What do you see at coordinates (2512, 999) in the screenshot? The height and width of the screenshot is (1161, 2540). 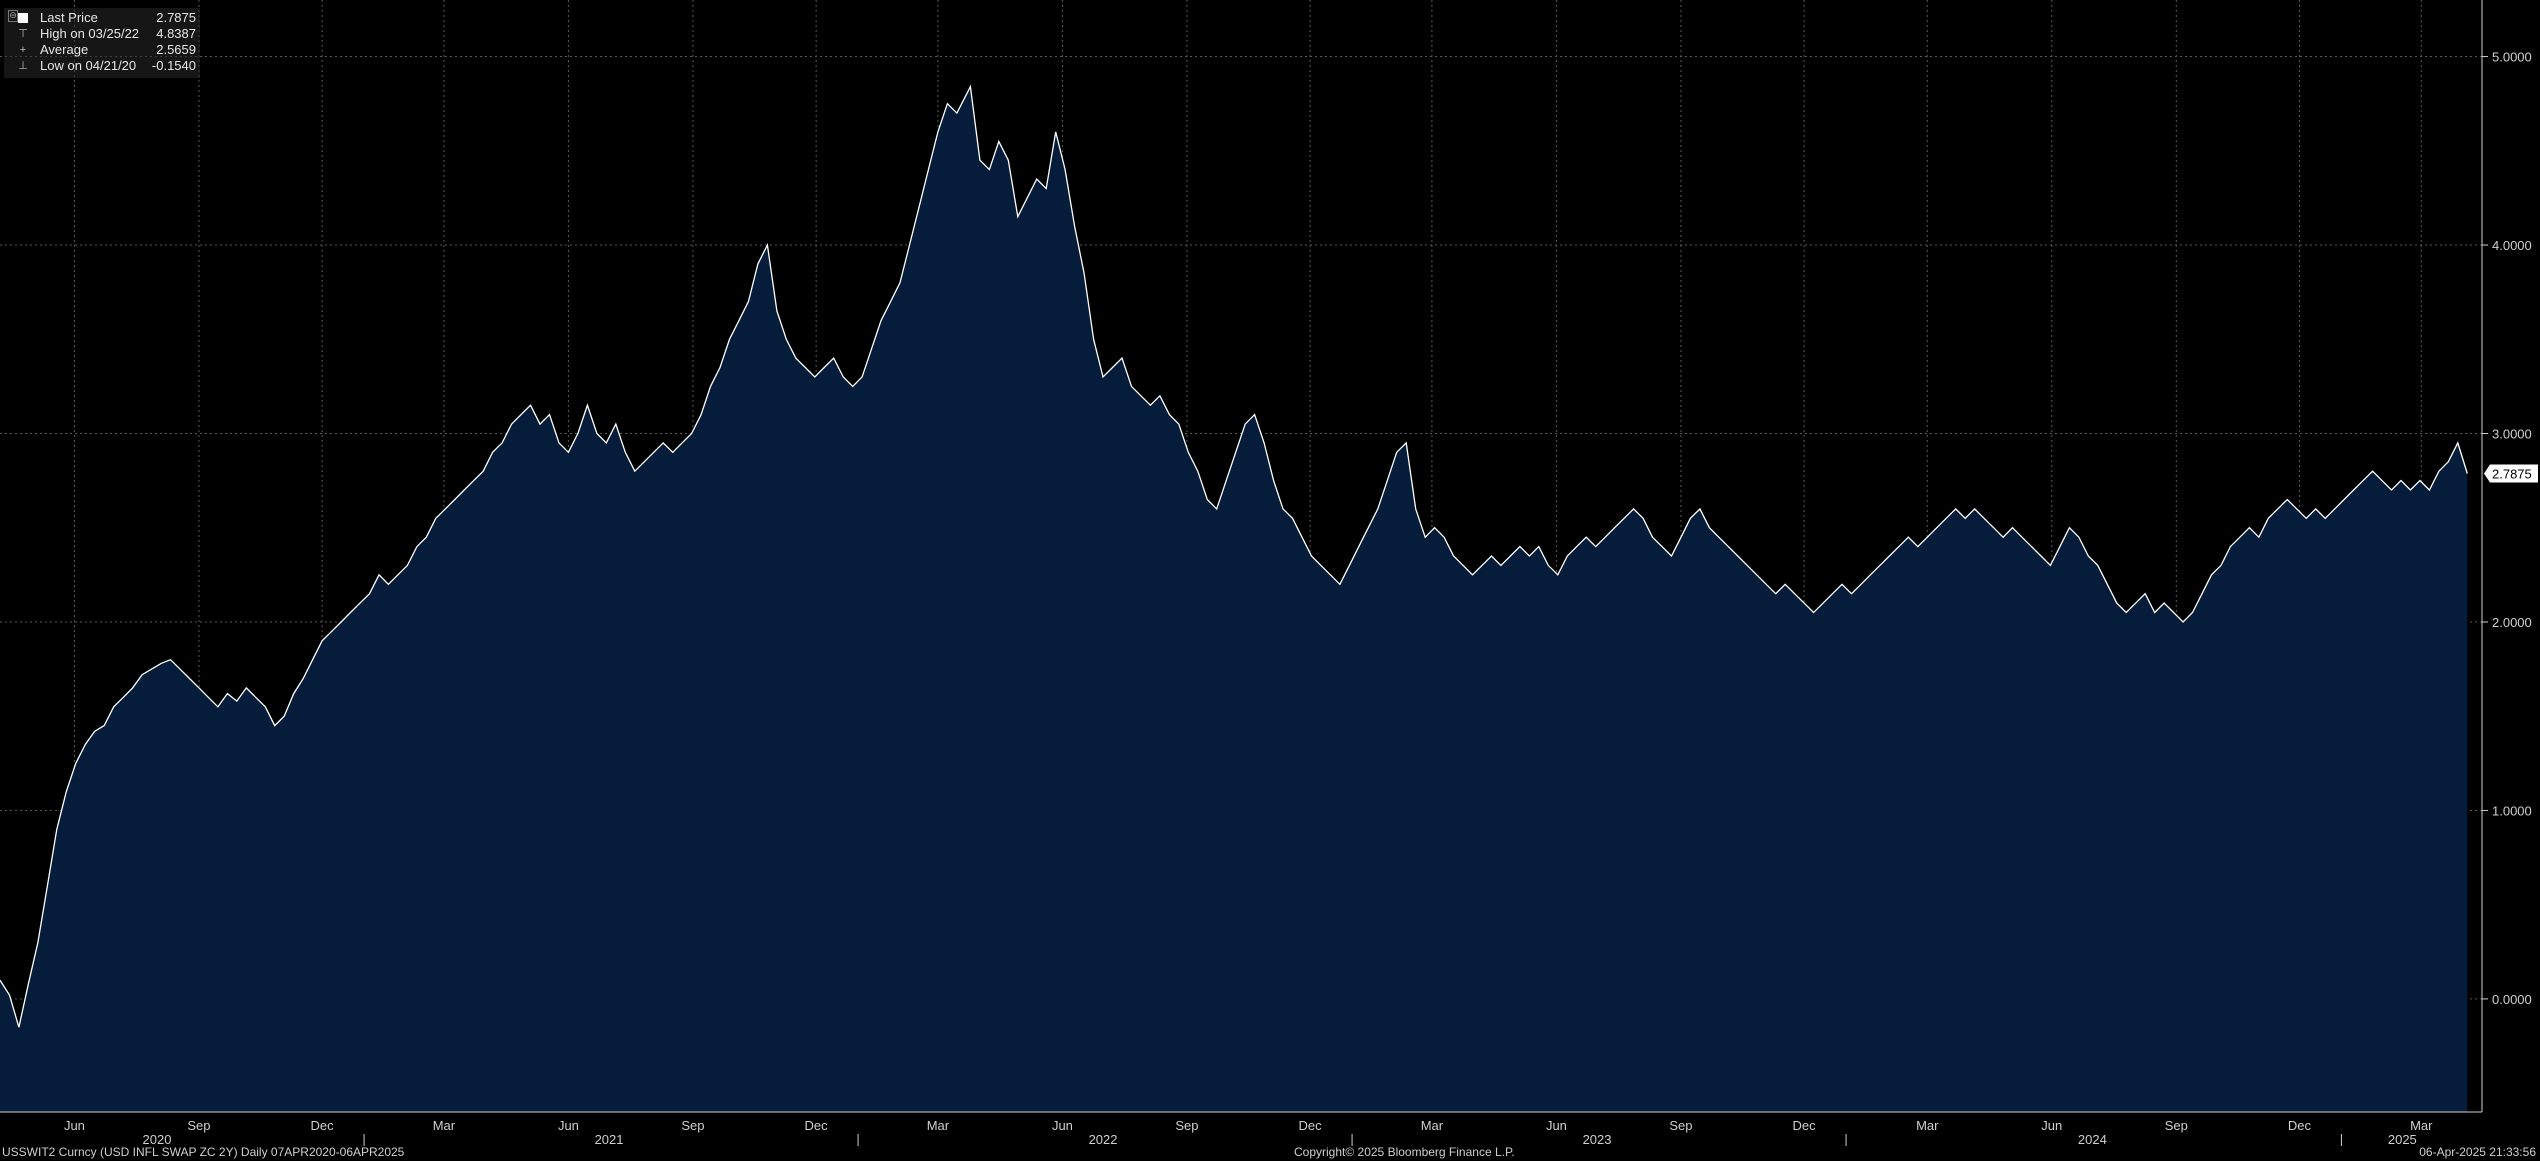 I see `y-tick-label: 0.0000` at bounding box center [2512, 999].